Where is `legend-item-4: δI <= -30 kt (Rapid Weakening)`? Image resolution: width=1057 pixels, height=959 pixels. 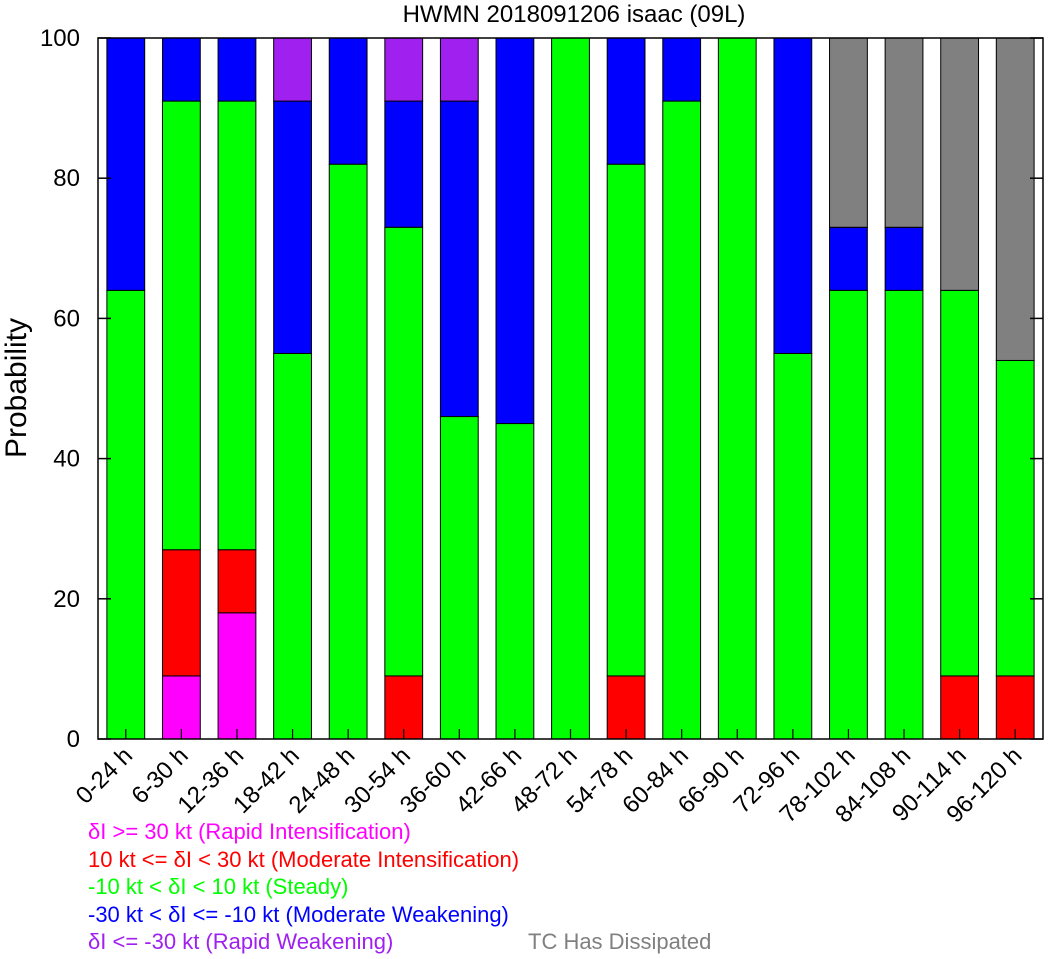
legend-item-4: δI <= -30 kt (Rapid Weakening) is located at coordinates (241, 941).